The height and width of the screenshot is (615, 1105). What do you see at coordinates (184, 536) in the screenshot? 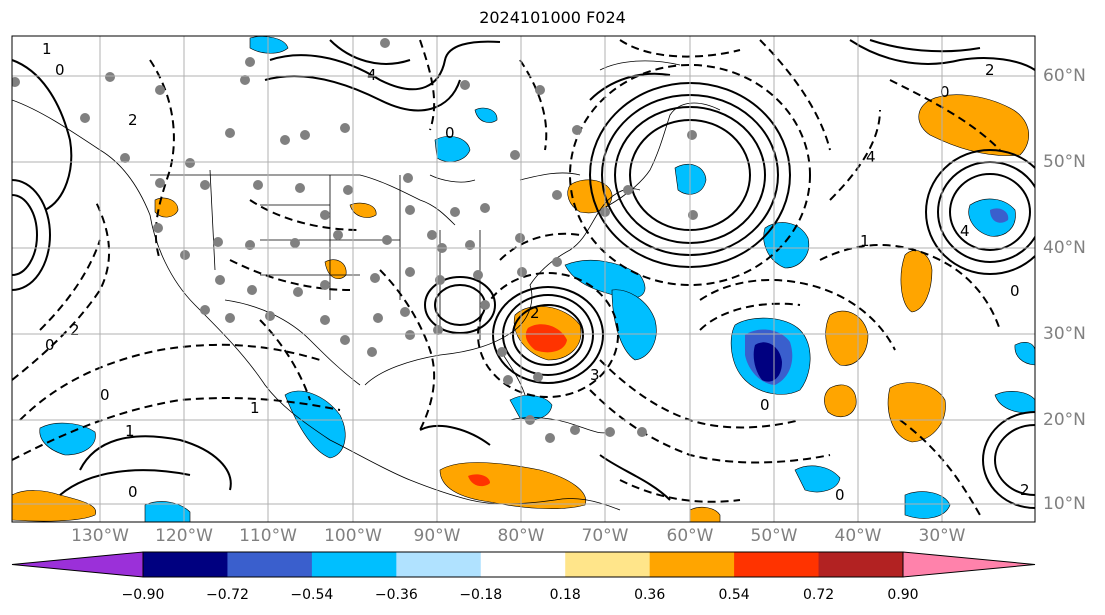
I see `longitude-label: 120°W` at bounding box center [184, 536].